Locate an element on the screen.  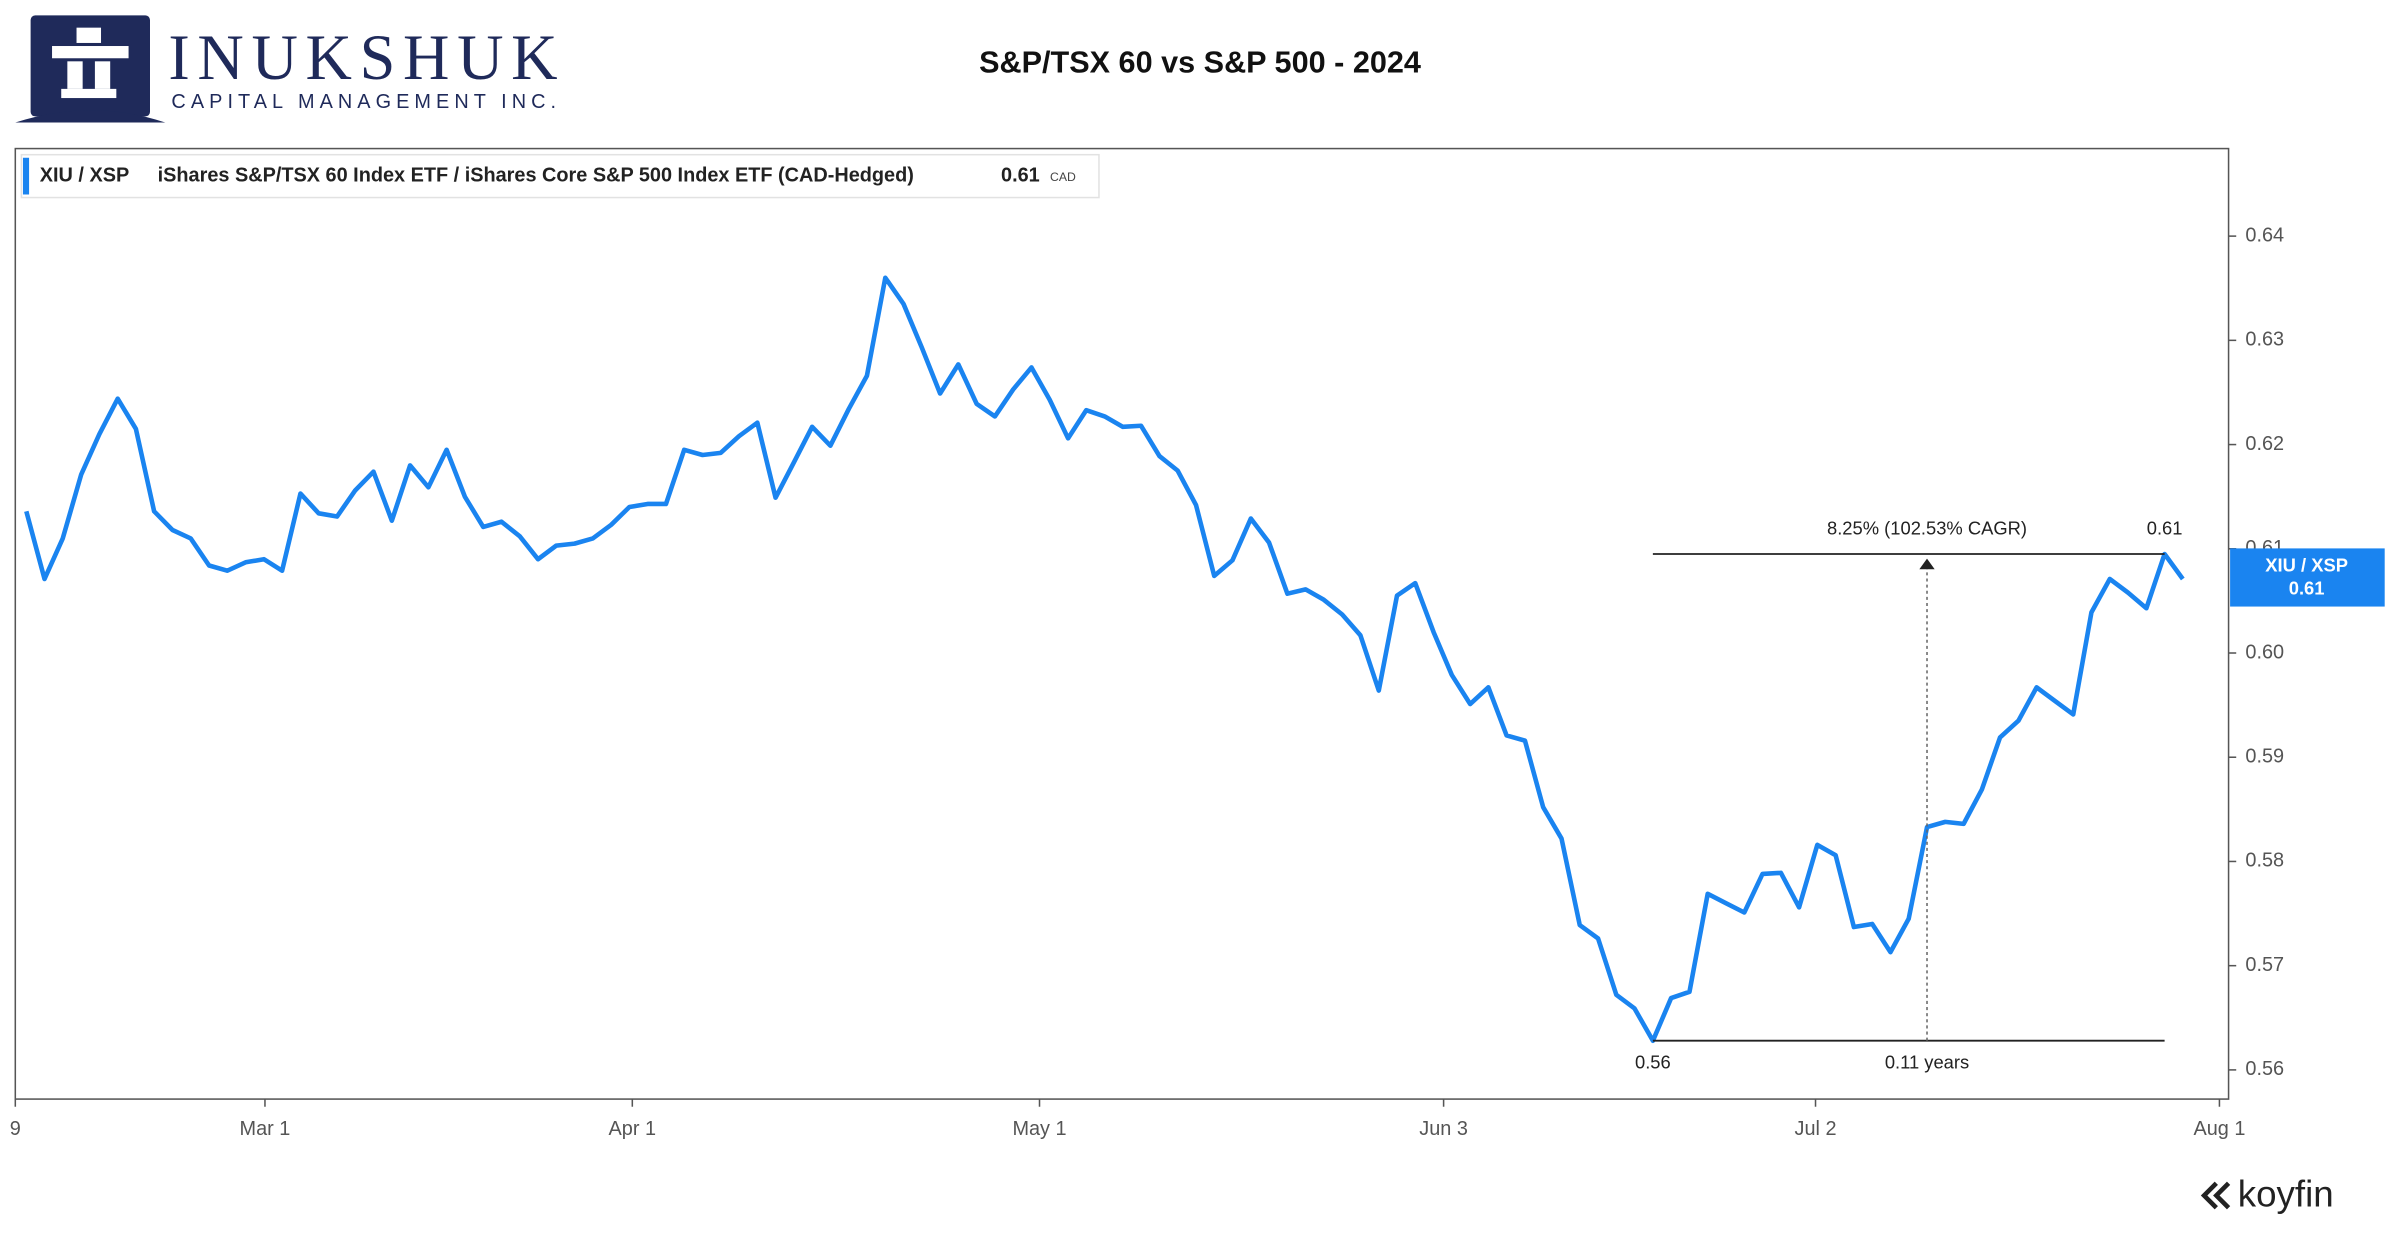
annotation-change: 8.25% (102.53% CAGR) is located at coordinates (1927, 527).